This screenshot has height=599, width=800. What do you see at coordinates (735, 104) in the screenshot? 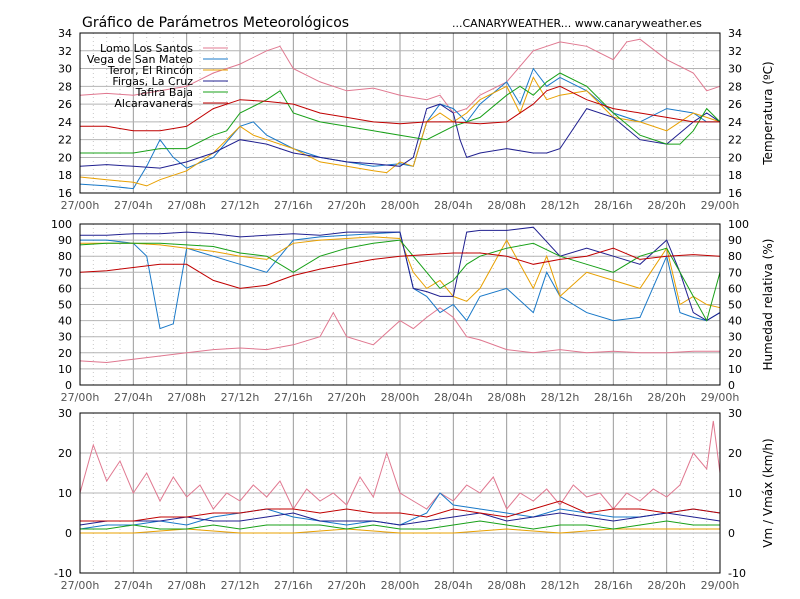
I see `y-tick-label-right: 26` at bounding box center [735, 104].